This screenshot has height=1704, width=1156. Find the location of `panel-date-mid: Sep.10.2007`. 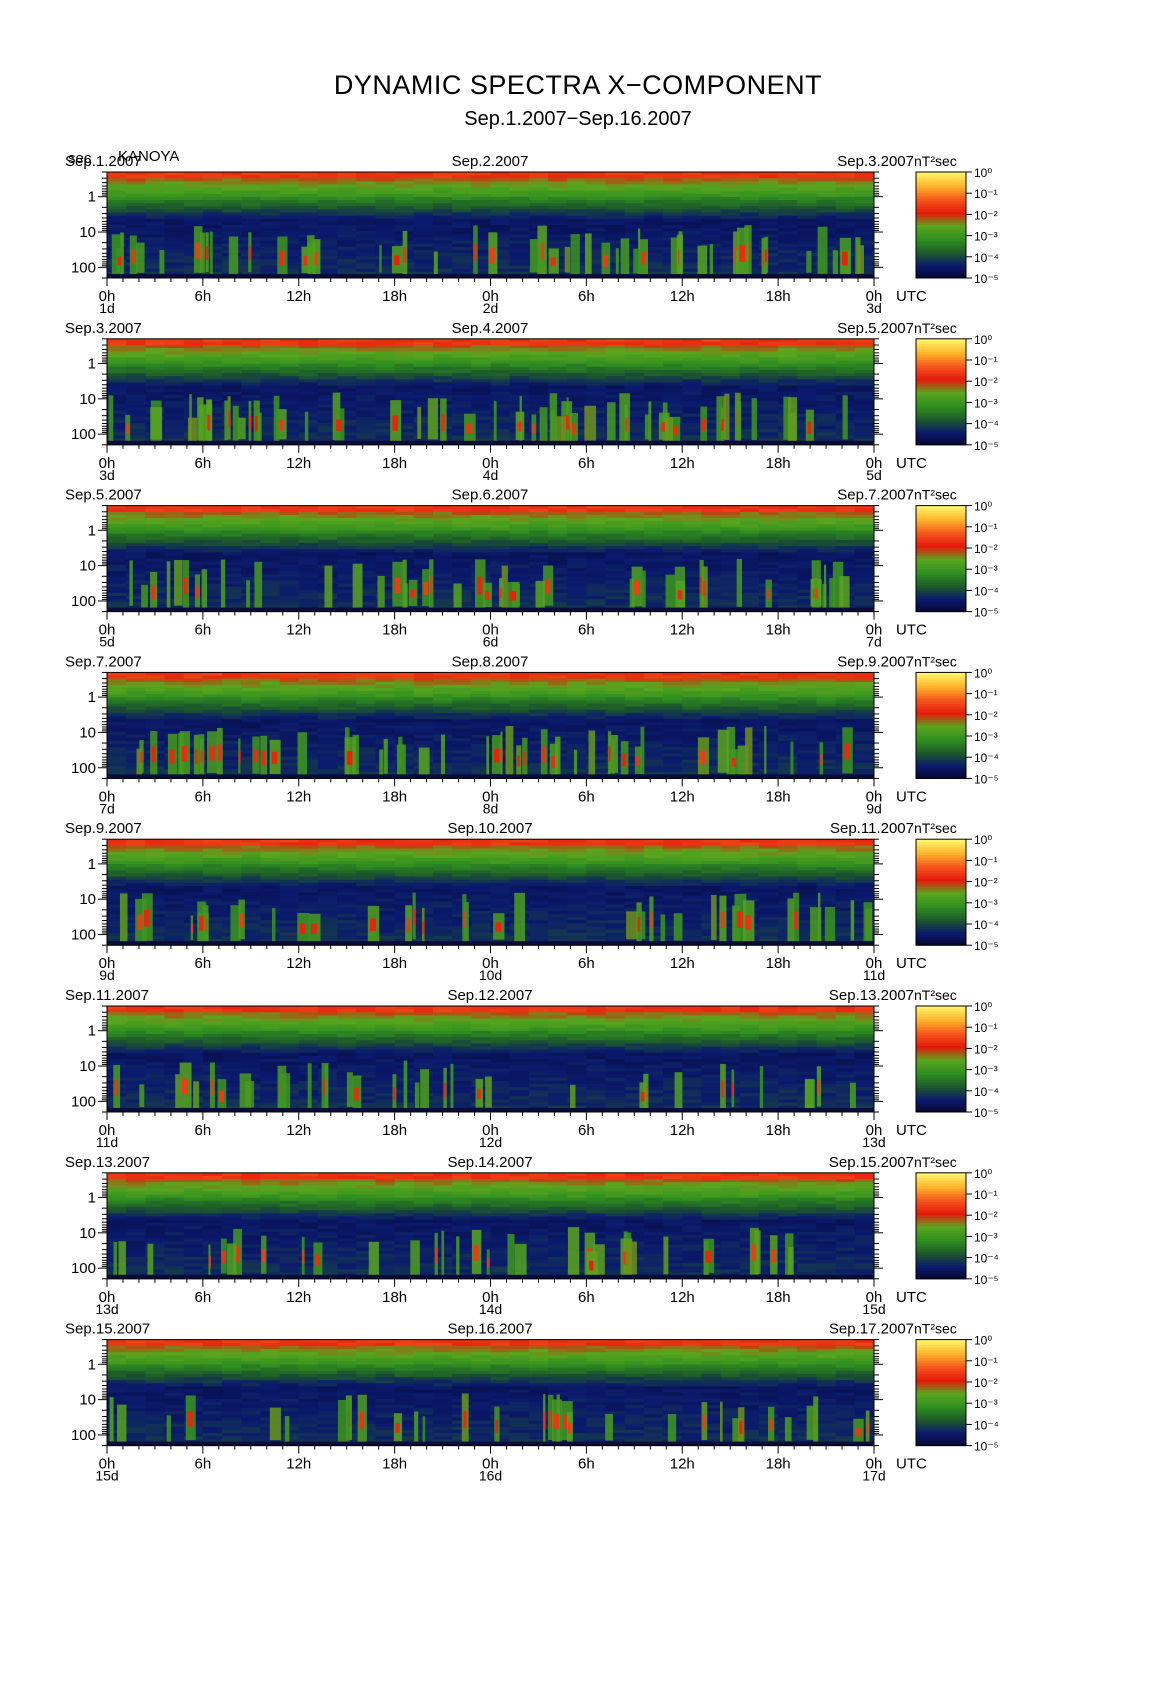

panel-date-mid: Sep.10.2007 is located at coordinates (489, 828).